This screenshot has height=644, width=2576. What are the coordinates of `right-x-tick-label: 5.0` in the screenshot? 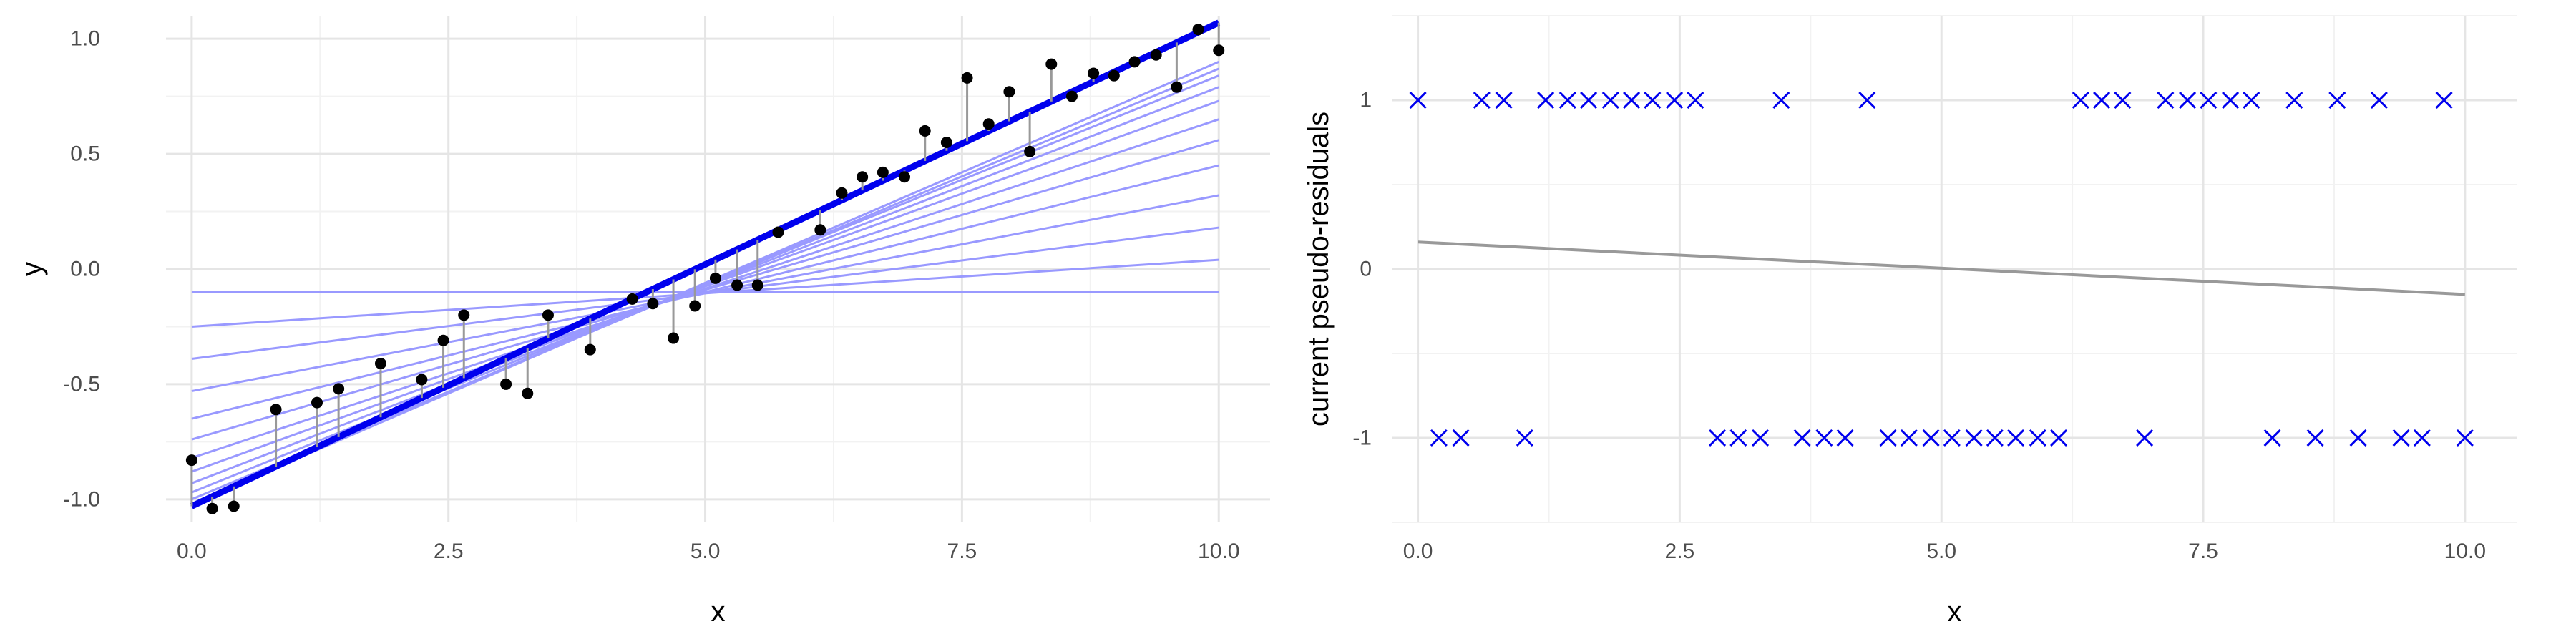 It's located at (1941, 551).